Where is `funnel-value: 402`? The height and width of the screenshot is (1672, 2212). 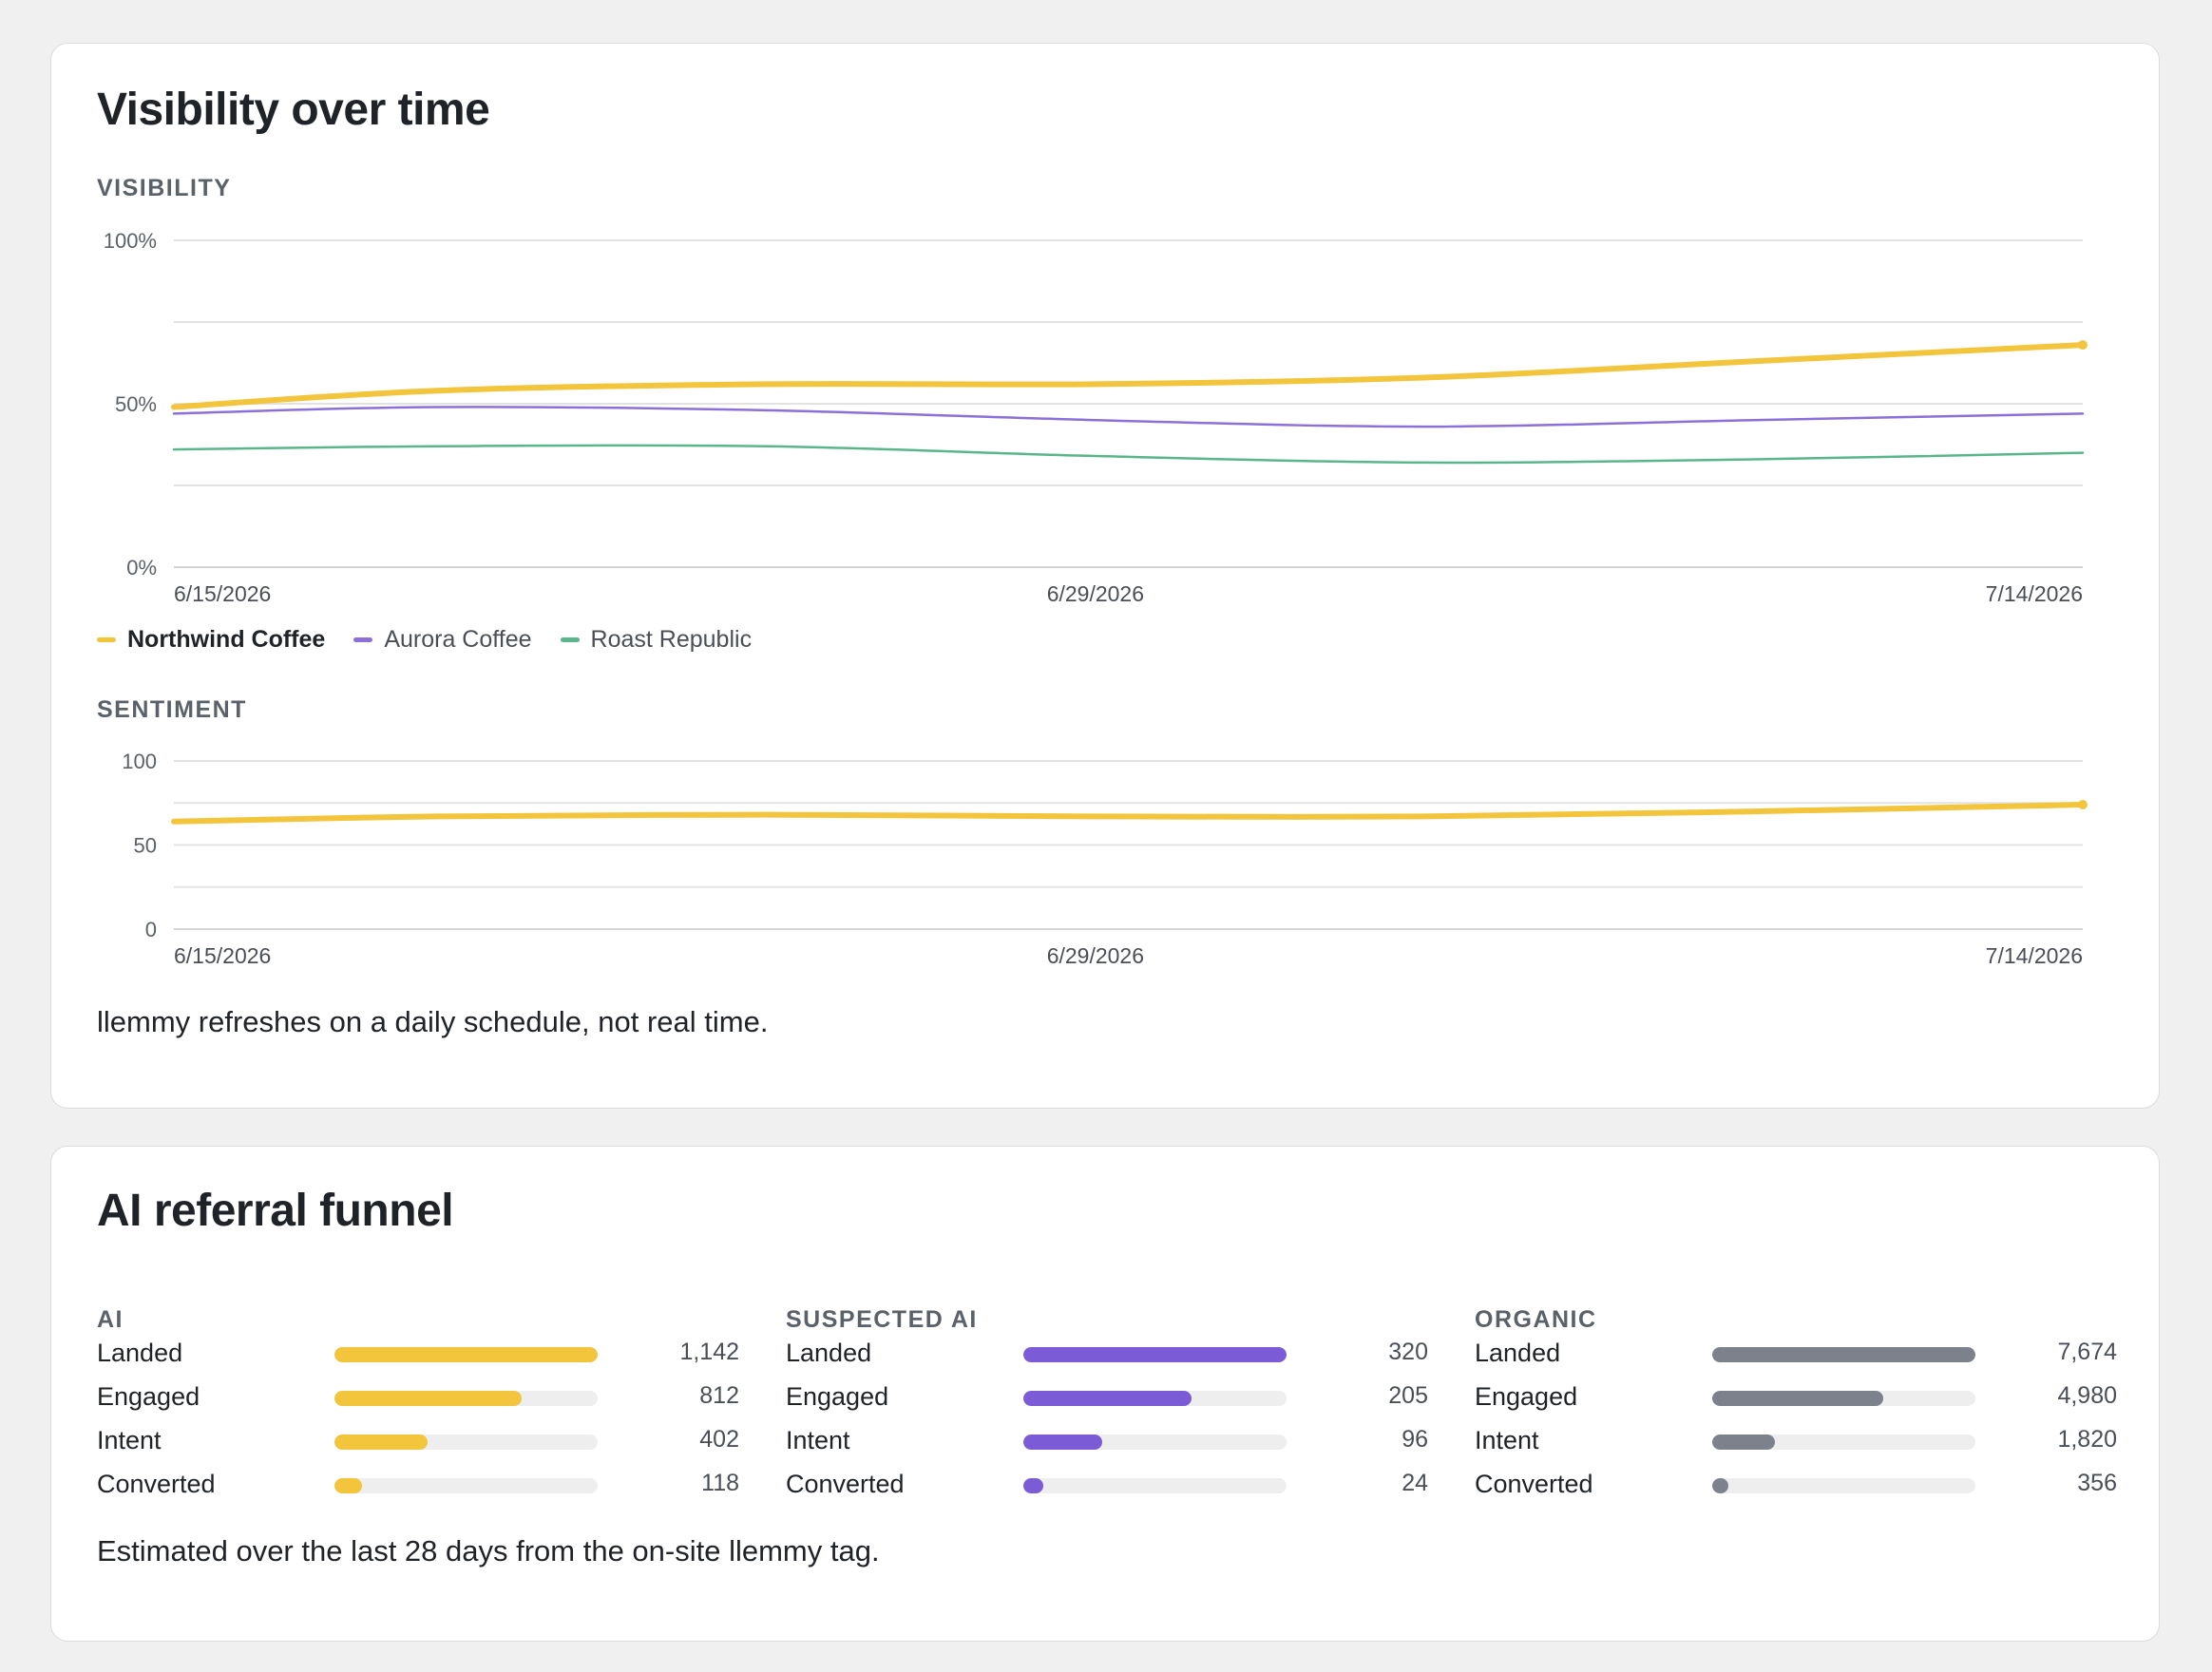
funnel-value: 402 is located at coordinates (719, 1439).